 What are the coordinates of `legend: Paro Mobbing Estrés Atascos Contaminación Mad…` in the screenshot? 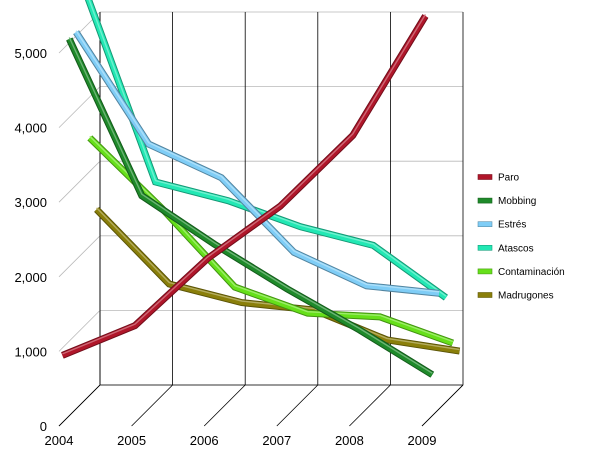 It's located at (521, 237).